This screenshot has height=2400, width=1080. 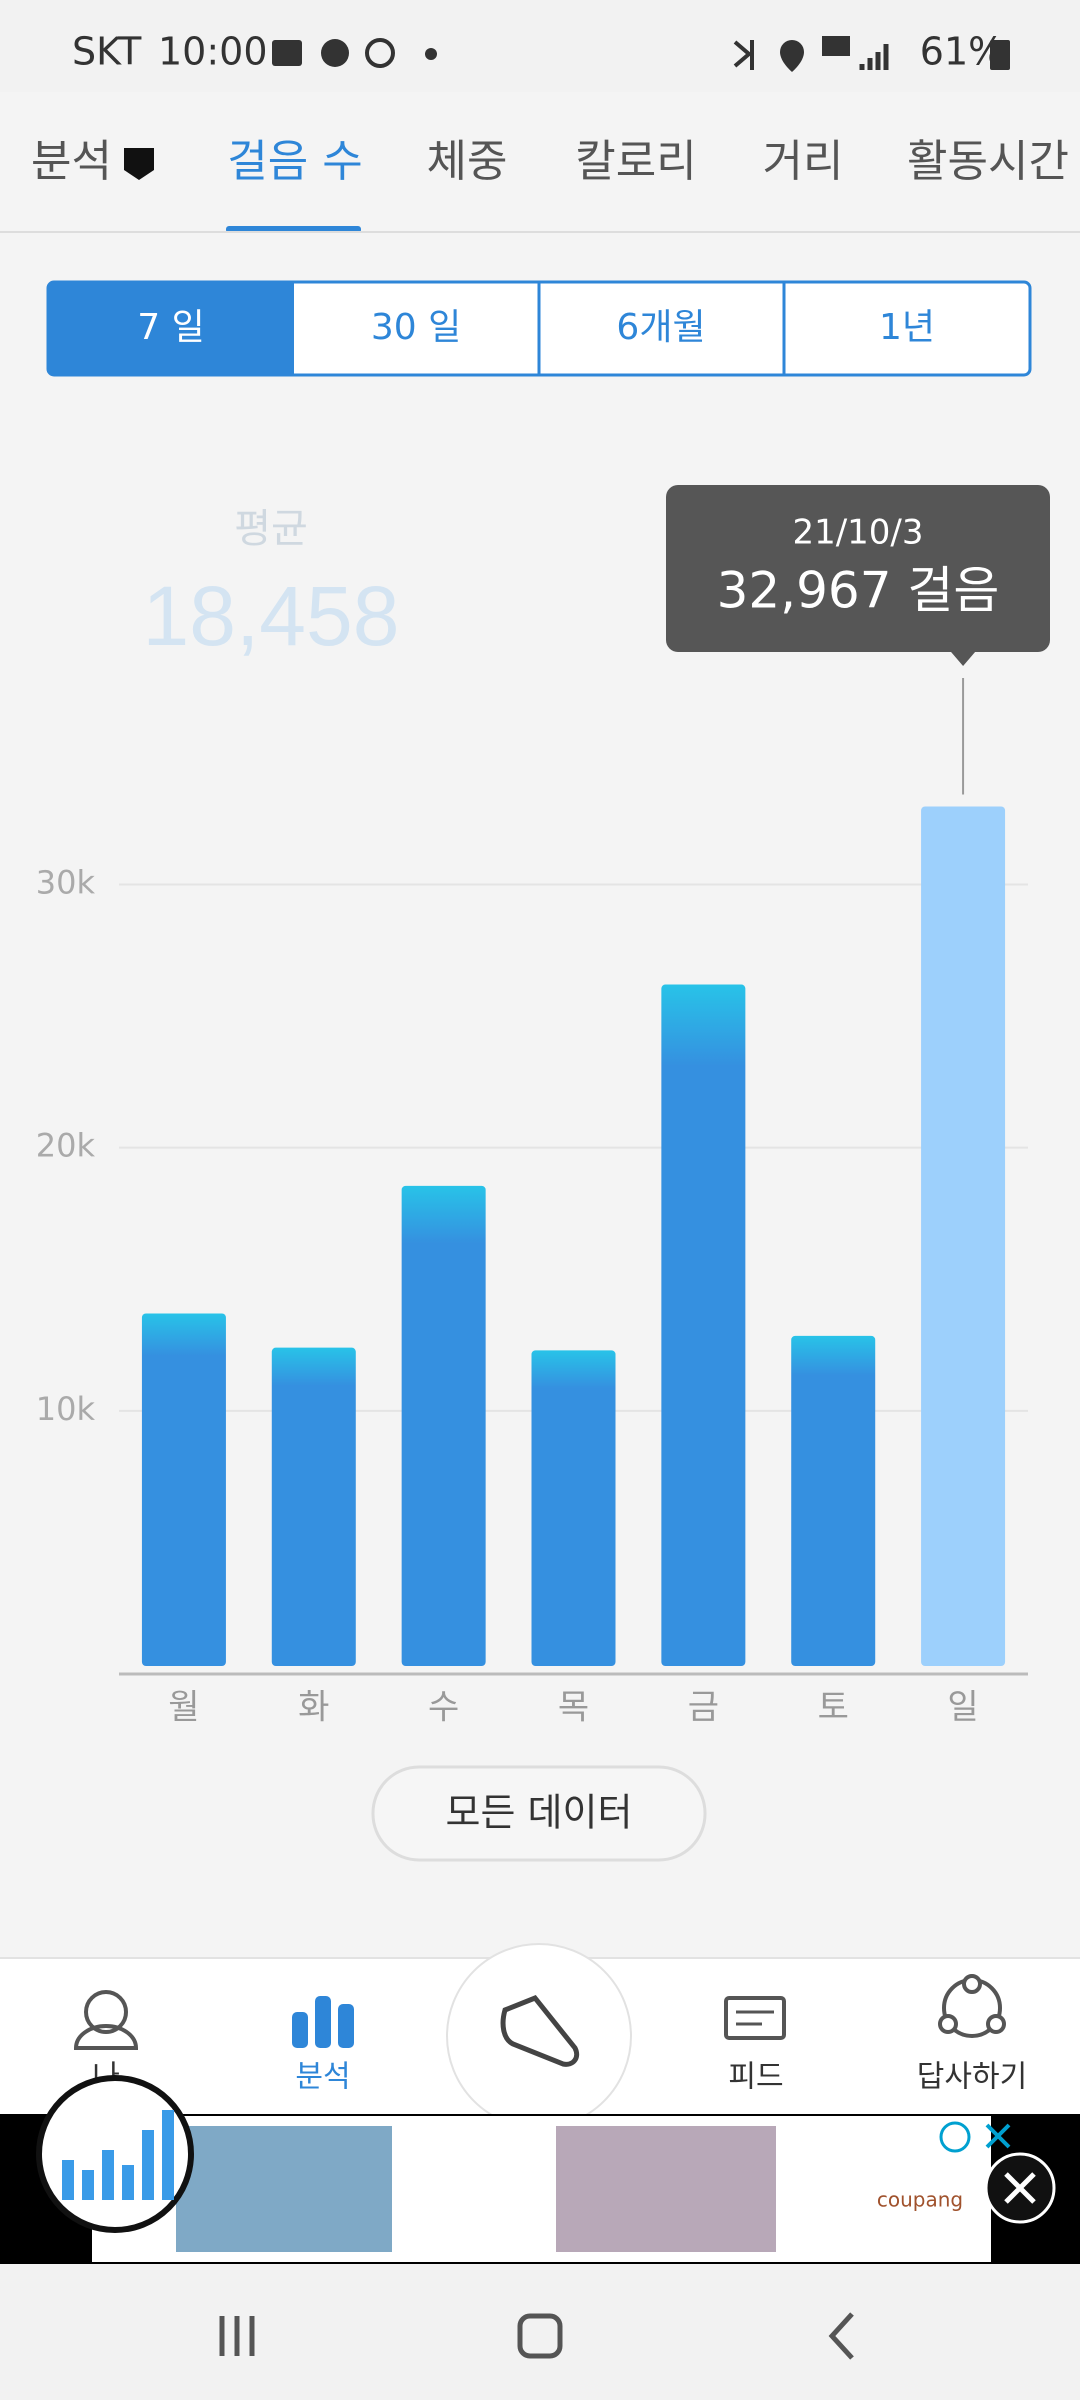 I want to click on tooltip-pointer, so click(x=963, y=659).